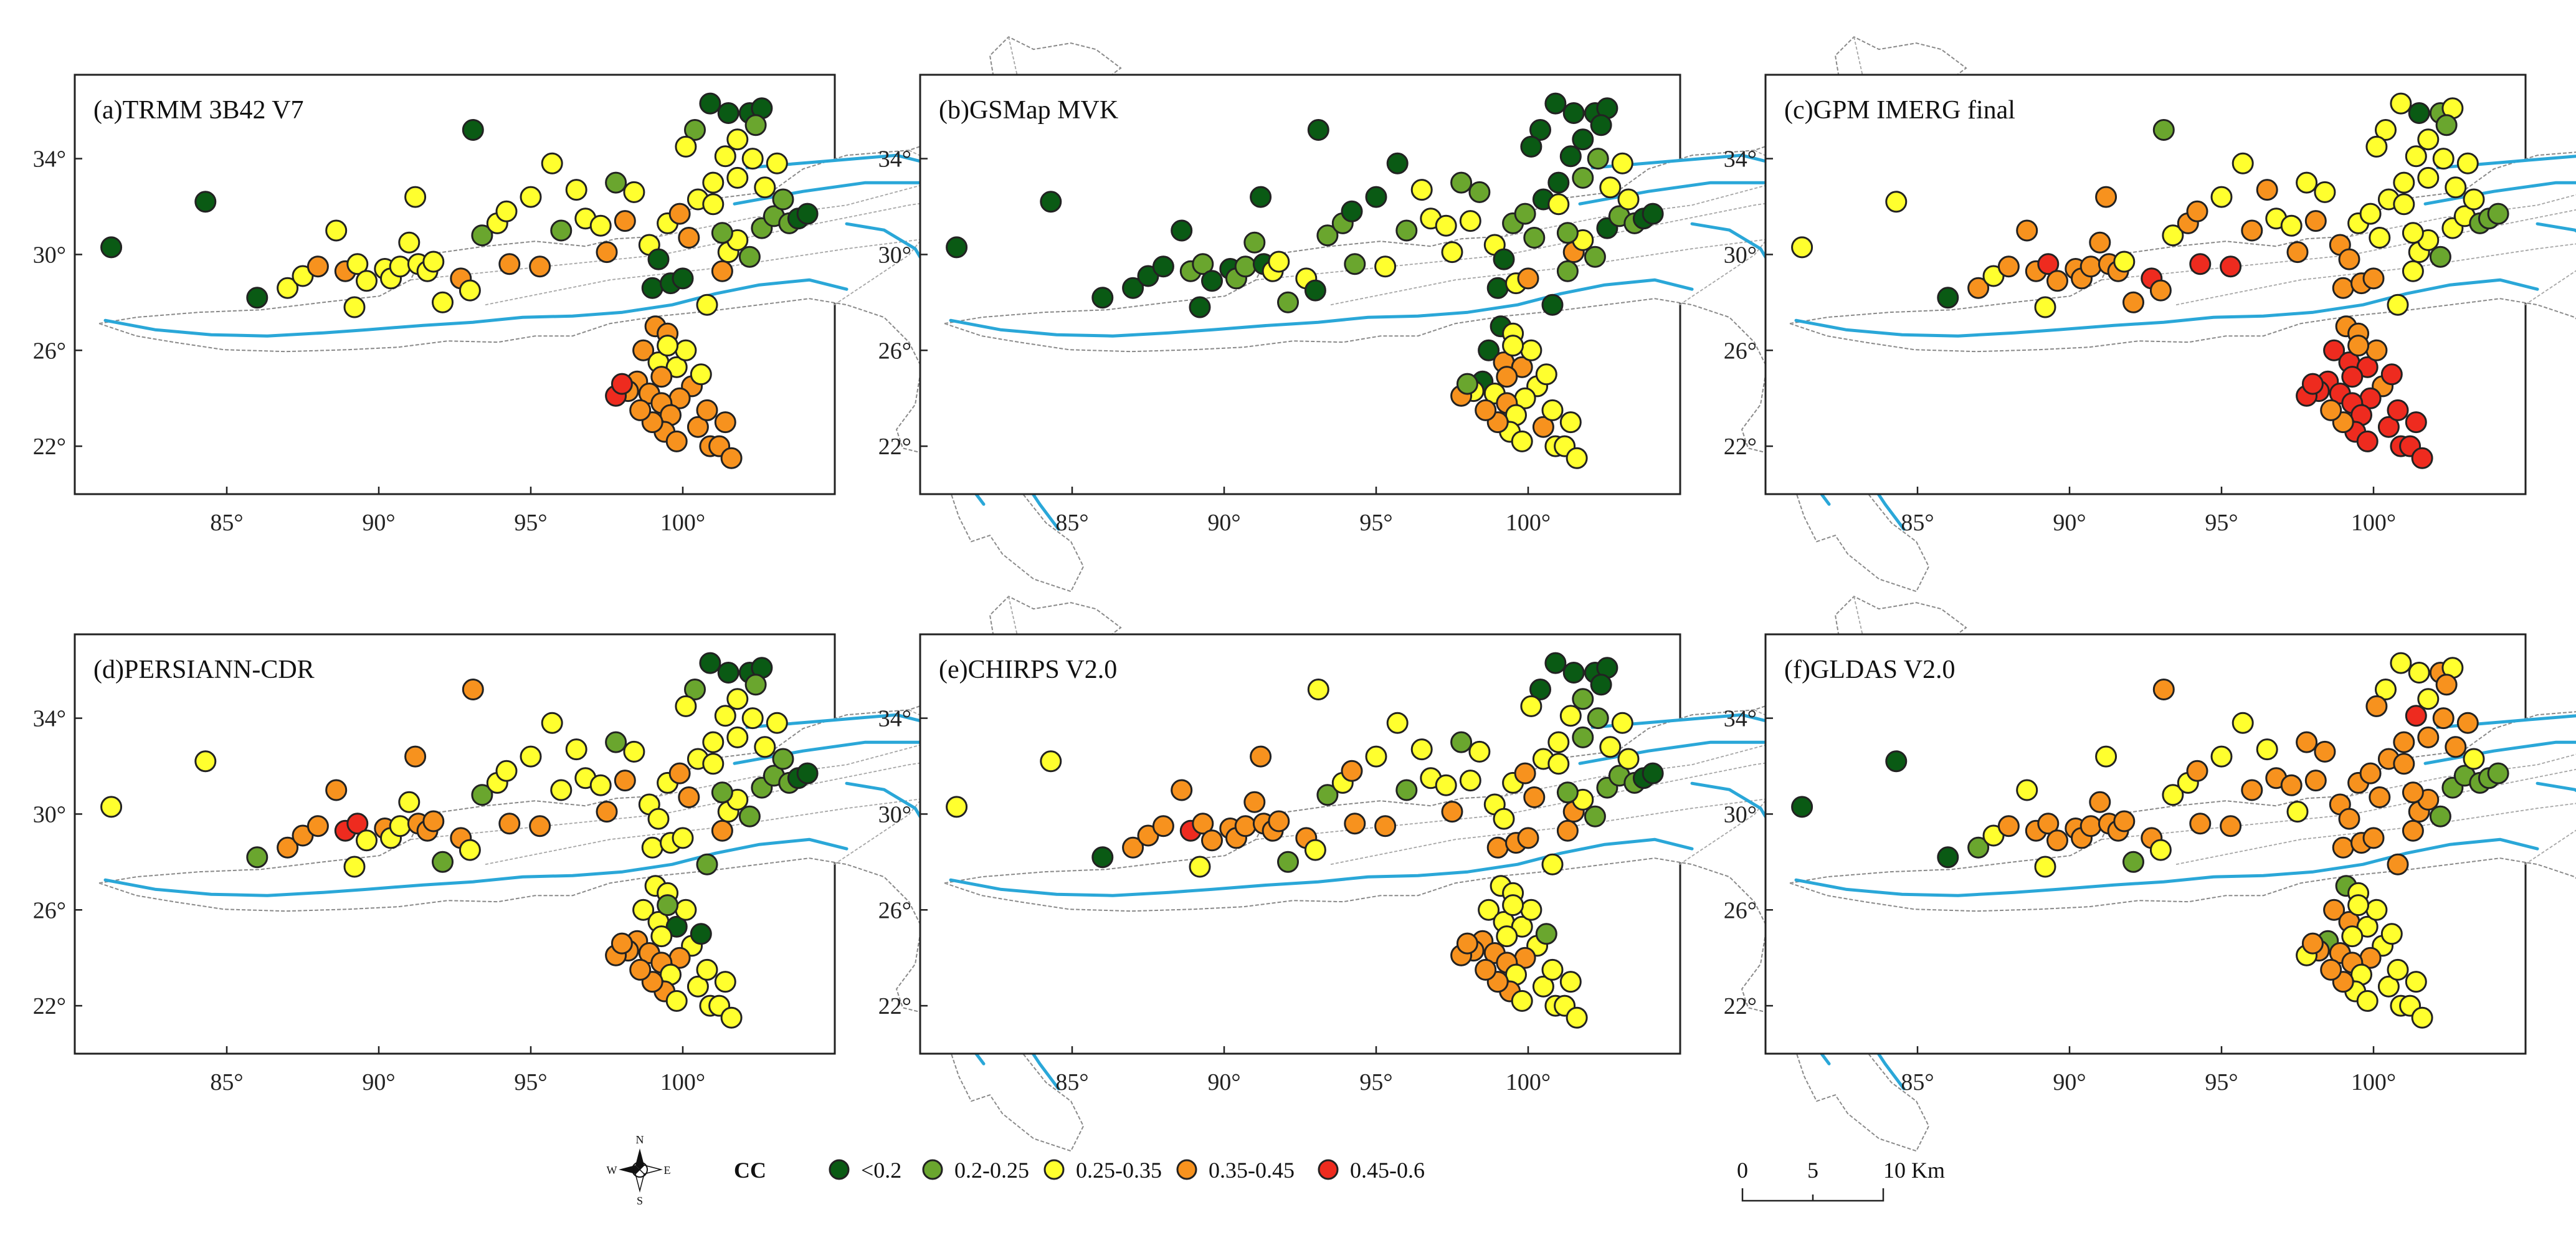  What do you see at coordinates (49, 351) in the screenshot?
I see `lat-tick-label: 26°` at bounding box center [49, 351].